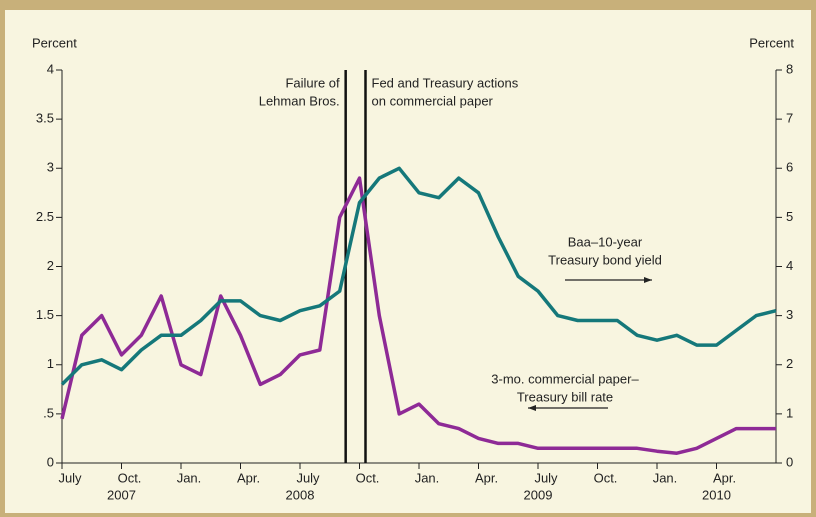 The image size is (816, 517). What do you see at coordinates (48, 412) in the screenshot?
I see `y-tick-label: .5` at bounding box center [48, 412].